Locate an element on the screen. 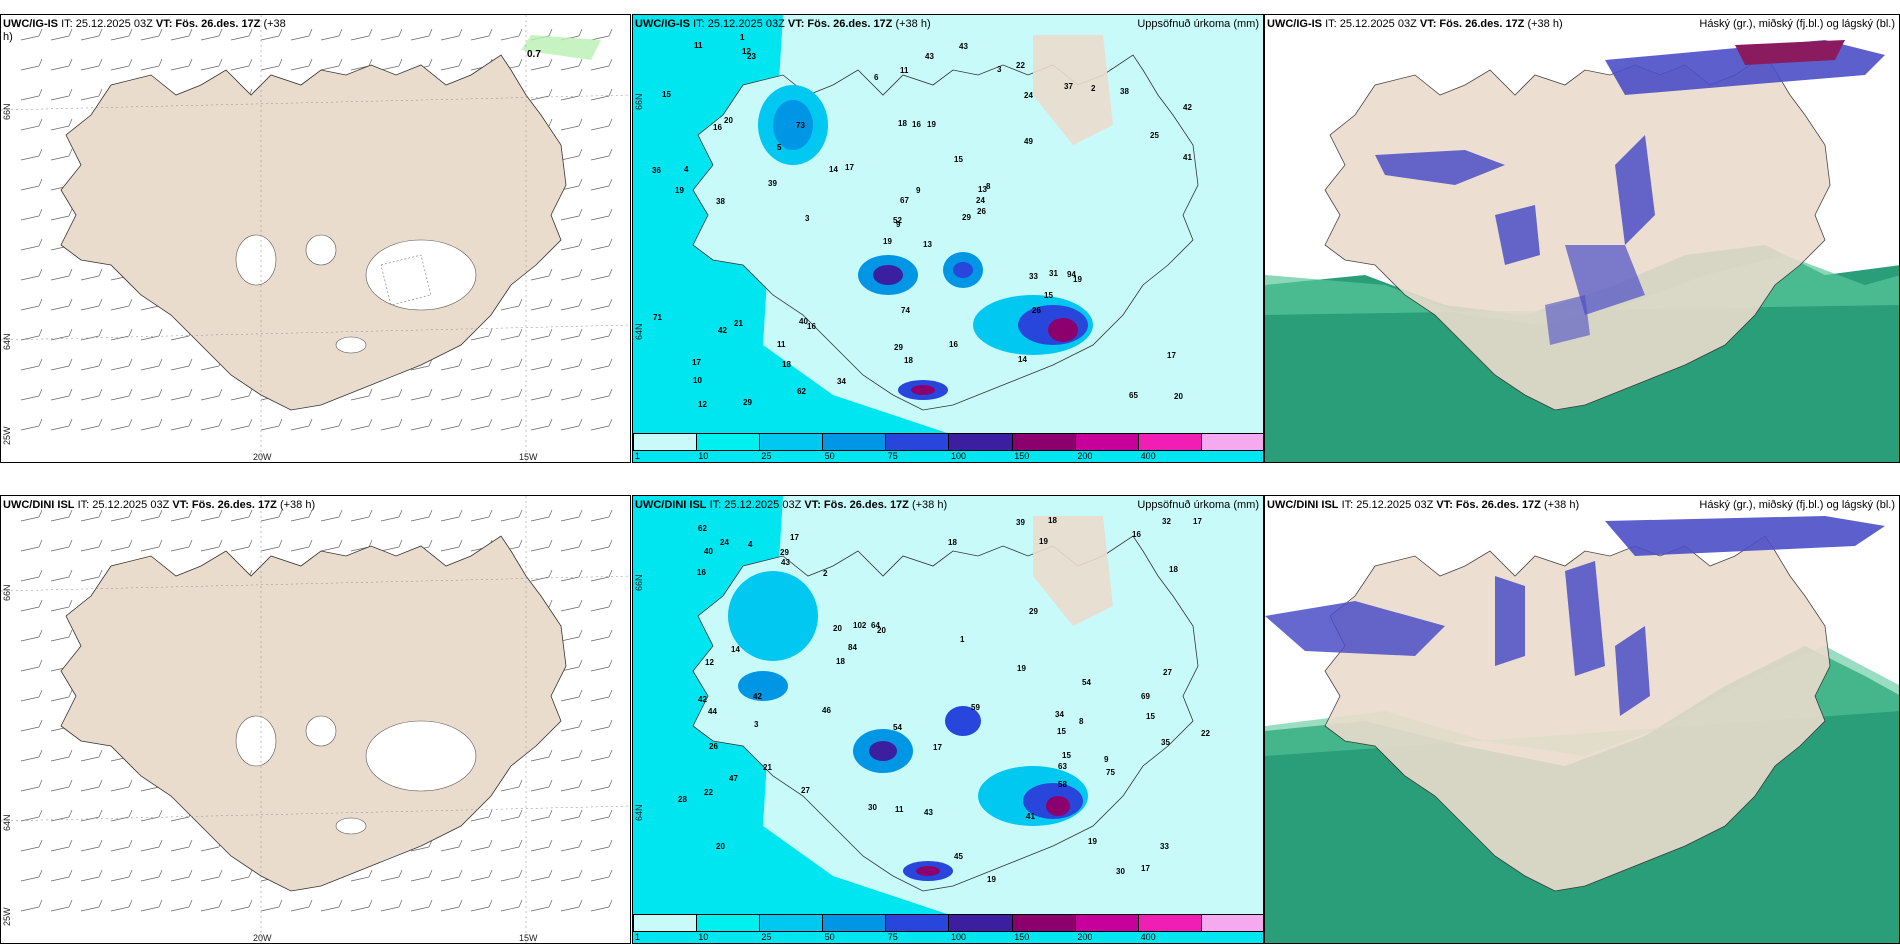 Image resolution: width=1900 pixels, height=950 pixels. precip-value: 37 is located at coordinates (1068, 86).